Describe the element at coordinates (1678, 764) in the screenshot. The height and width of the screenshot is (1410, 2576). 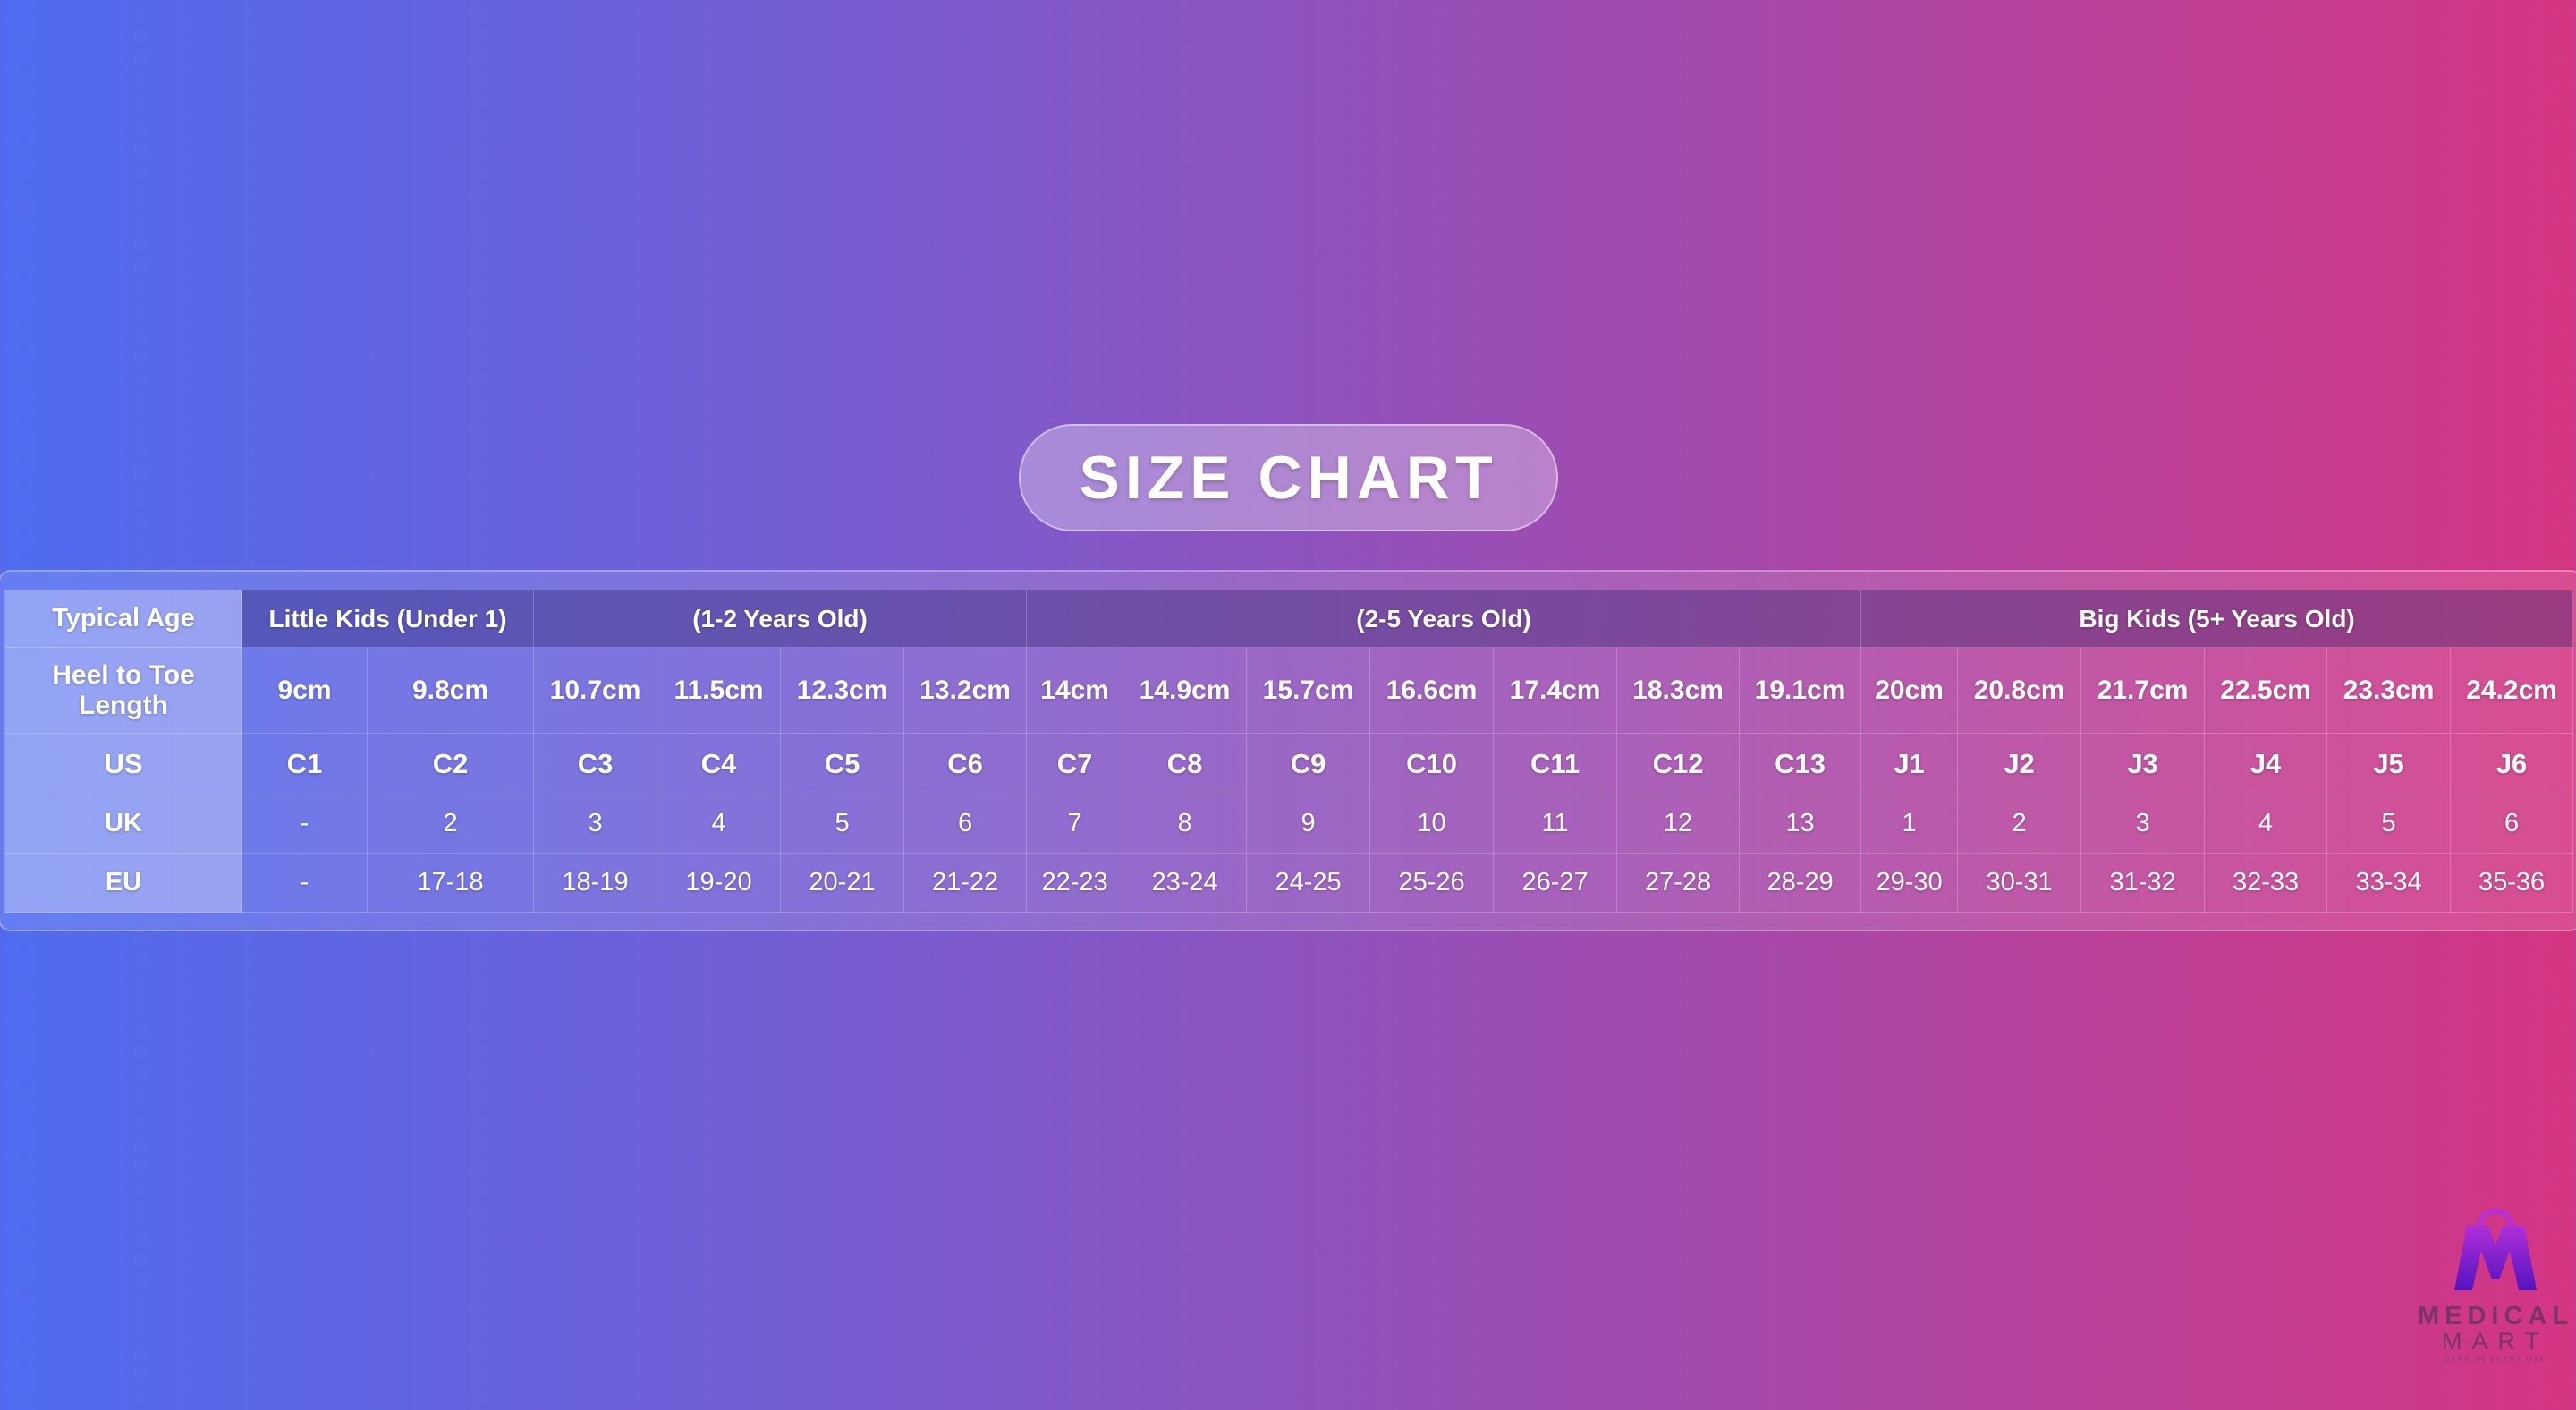
I see `us-cell: C12` at that location.